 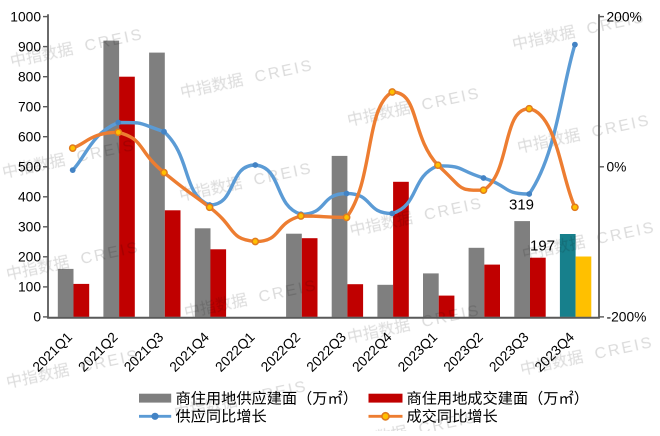 What do you see at coordinates (37, 317) in the screenshot?
I see `svg-text: 0` at bounding box center [37, 317].